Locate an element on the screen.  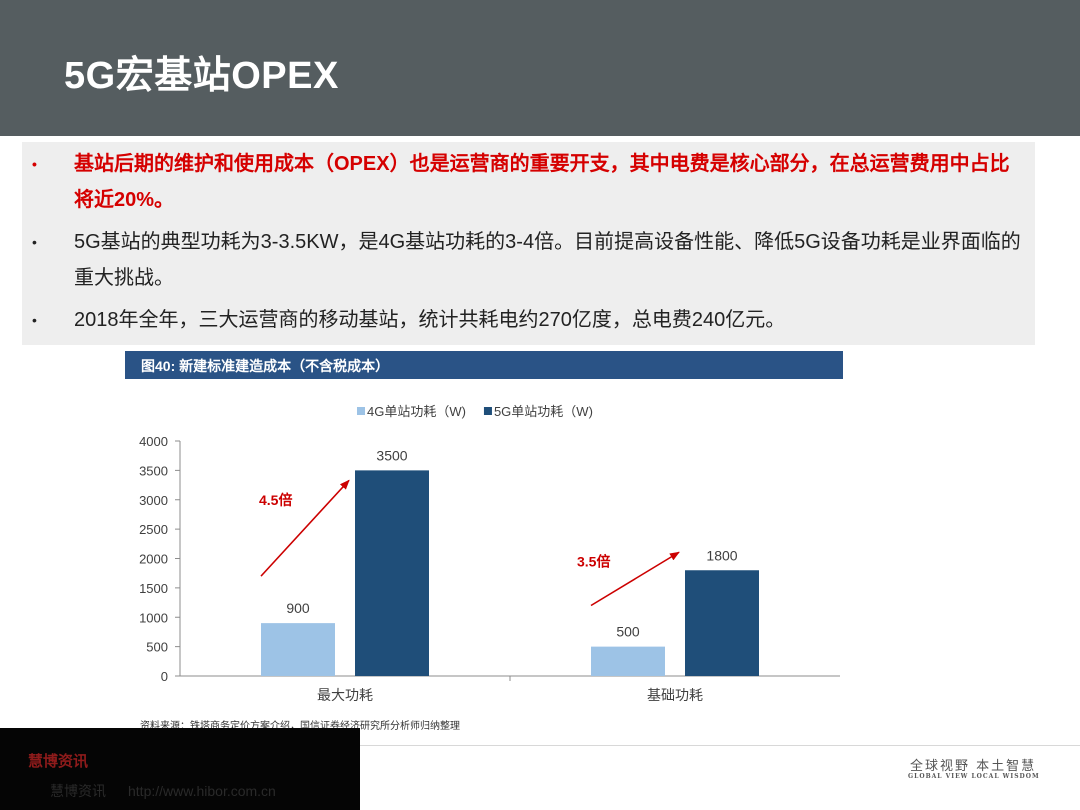
footer-divider is located at coordinates (720, 745).